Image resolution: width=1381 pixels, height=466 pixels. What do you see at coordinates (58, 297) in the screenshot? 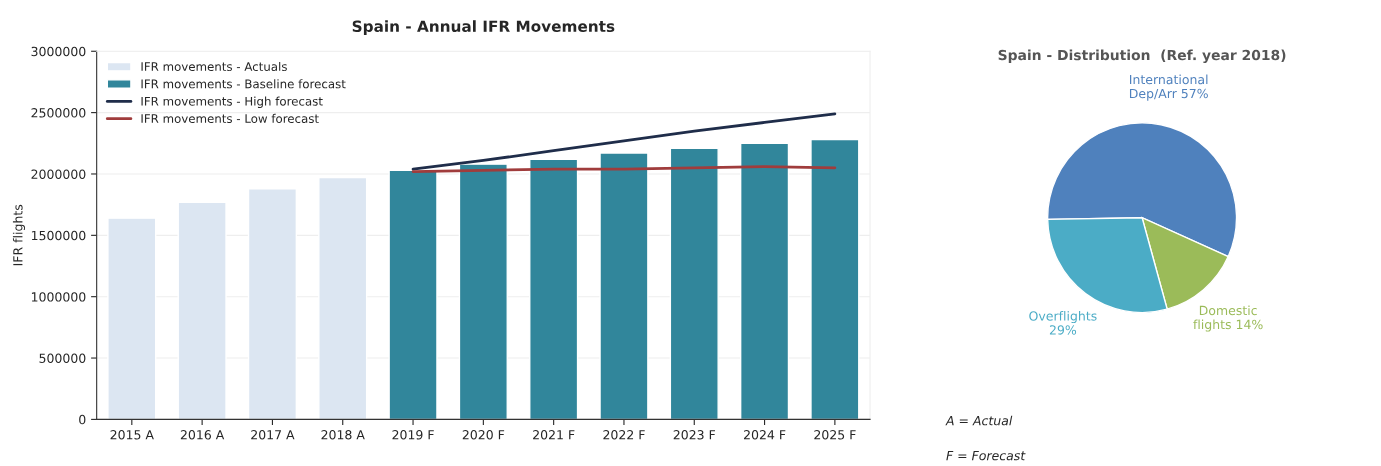
I see `y-tick-label: 1000000` at bounding box center [58, 297].